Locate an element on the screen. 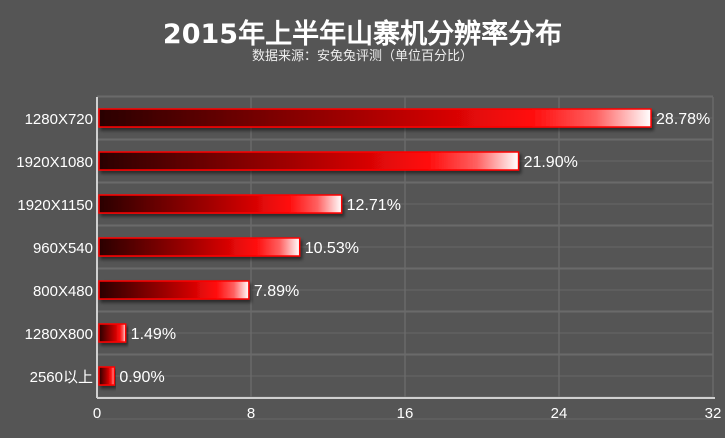  chart-subtitle: 数据来源：安兔兔评测（单位百分比） is located at coordinates (362, 56).